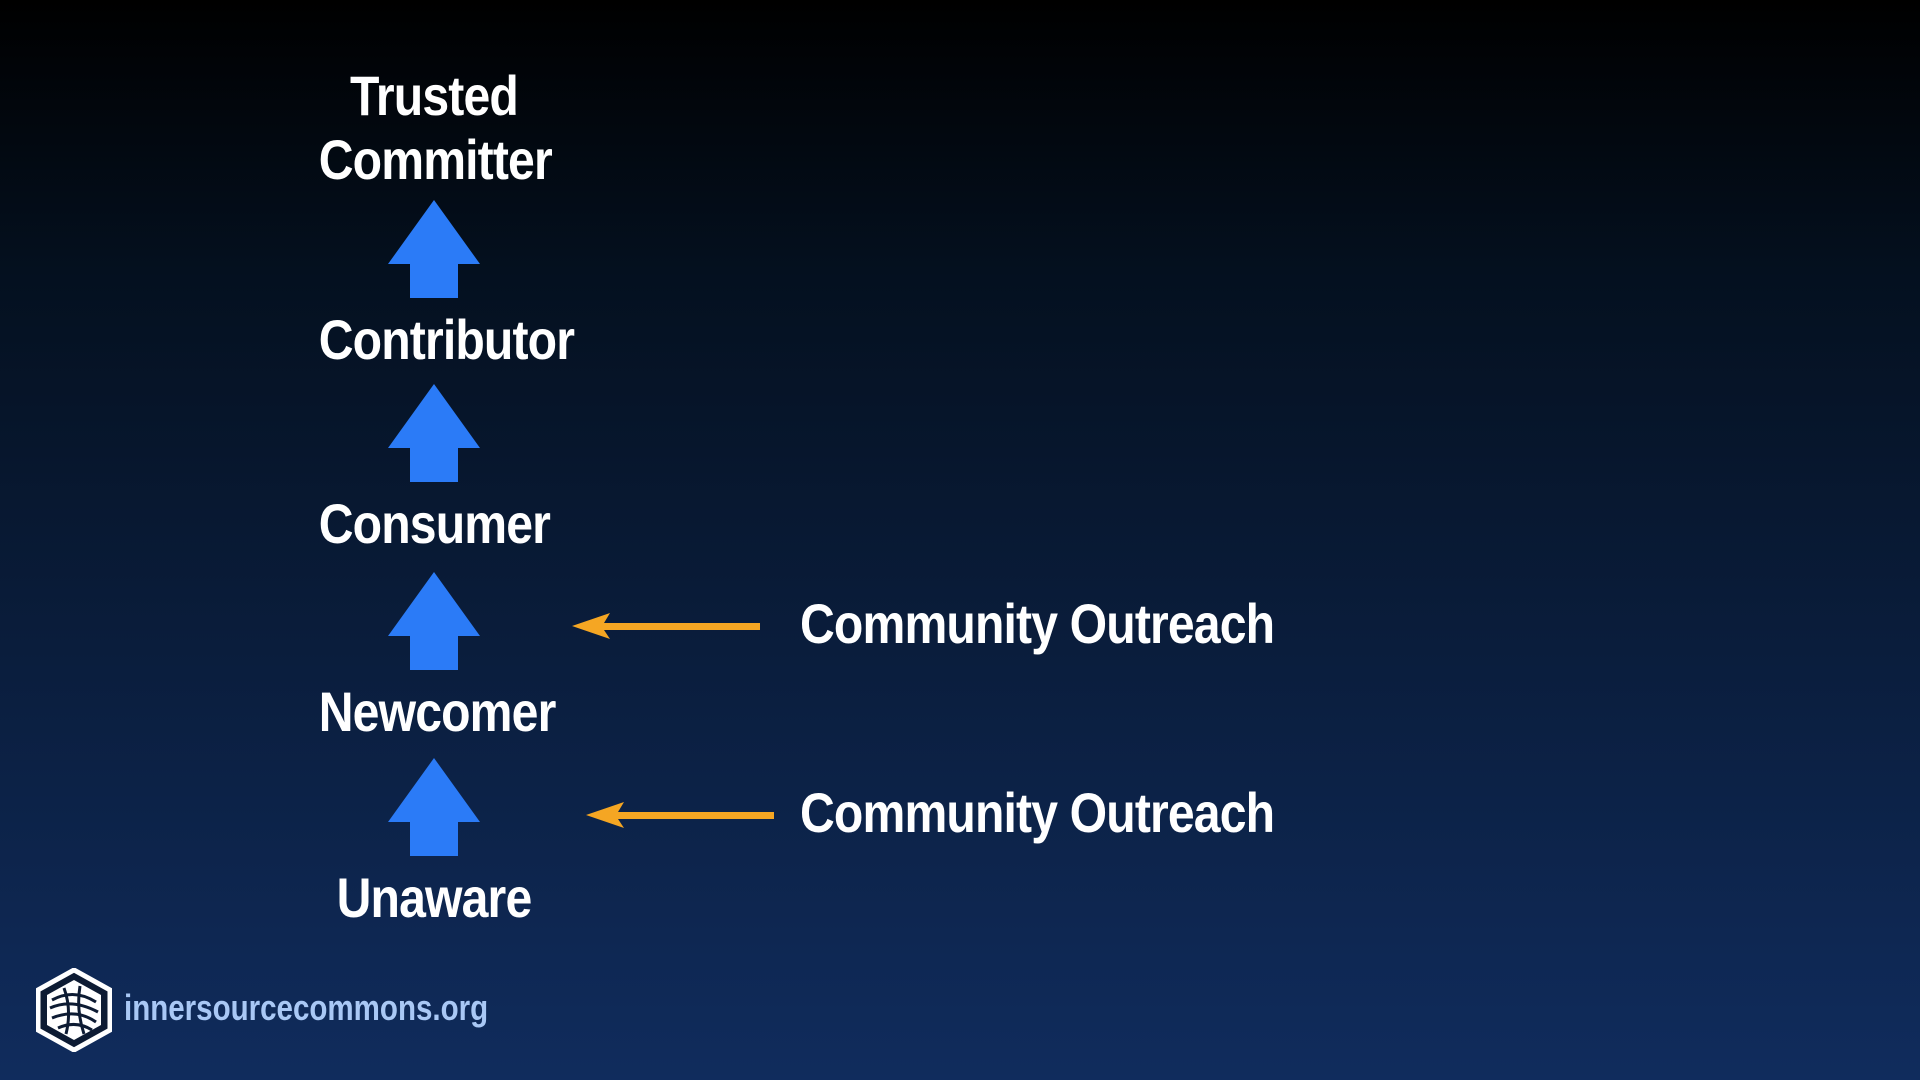 The width and height of the screenshot is (1920, 1080). I want to click on stage-consumer: Consumer, so click(434, 523).